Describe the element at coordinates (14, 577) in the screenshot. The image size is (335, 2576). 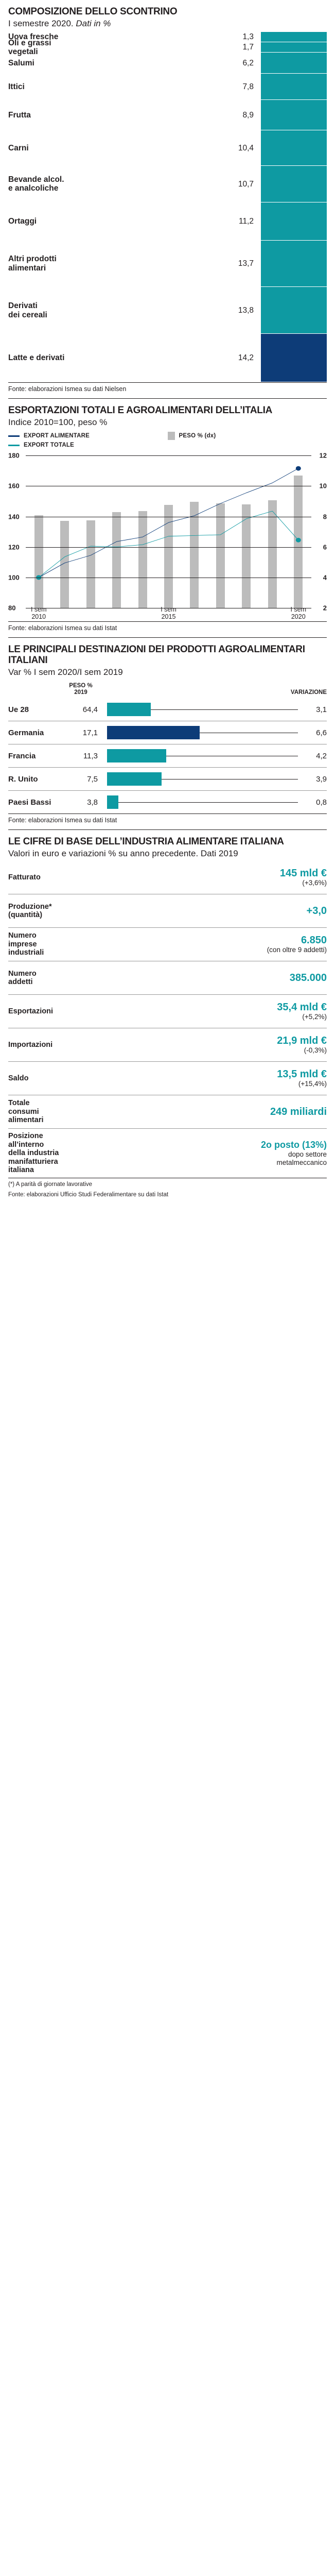
I see `y-axis-tick-left: 100` at that location.